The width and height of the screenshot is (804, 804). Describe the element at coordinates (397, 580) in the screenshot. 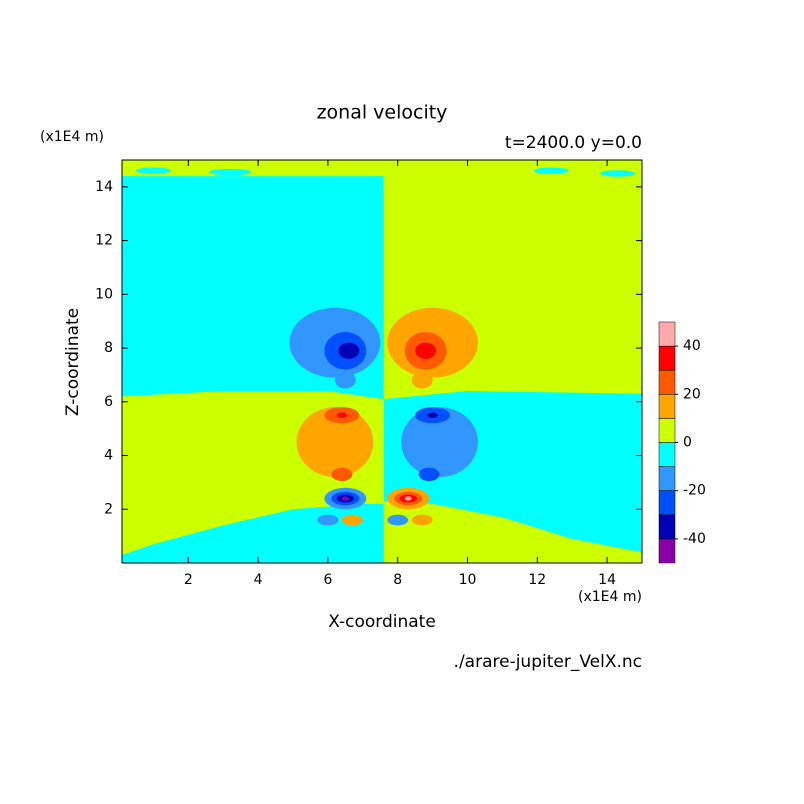

I see `x-tick-label: 8` at that location.